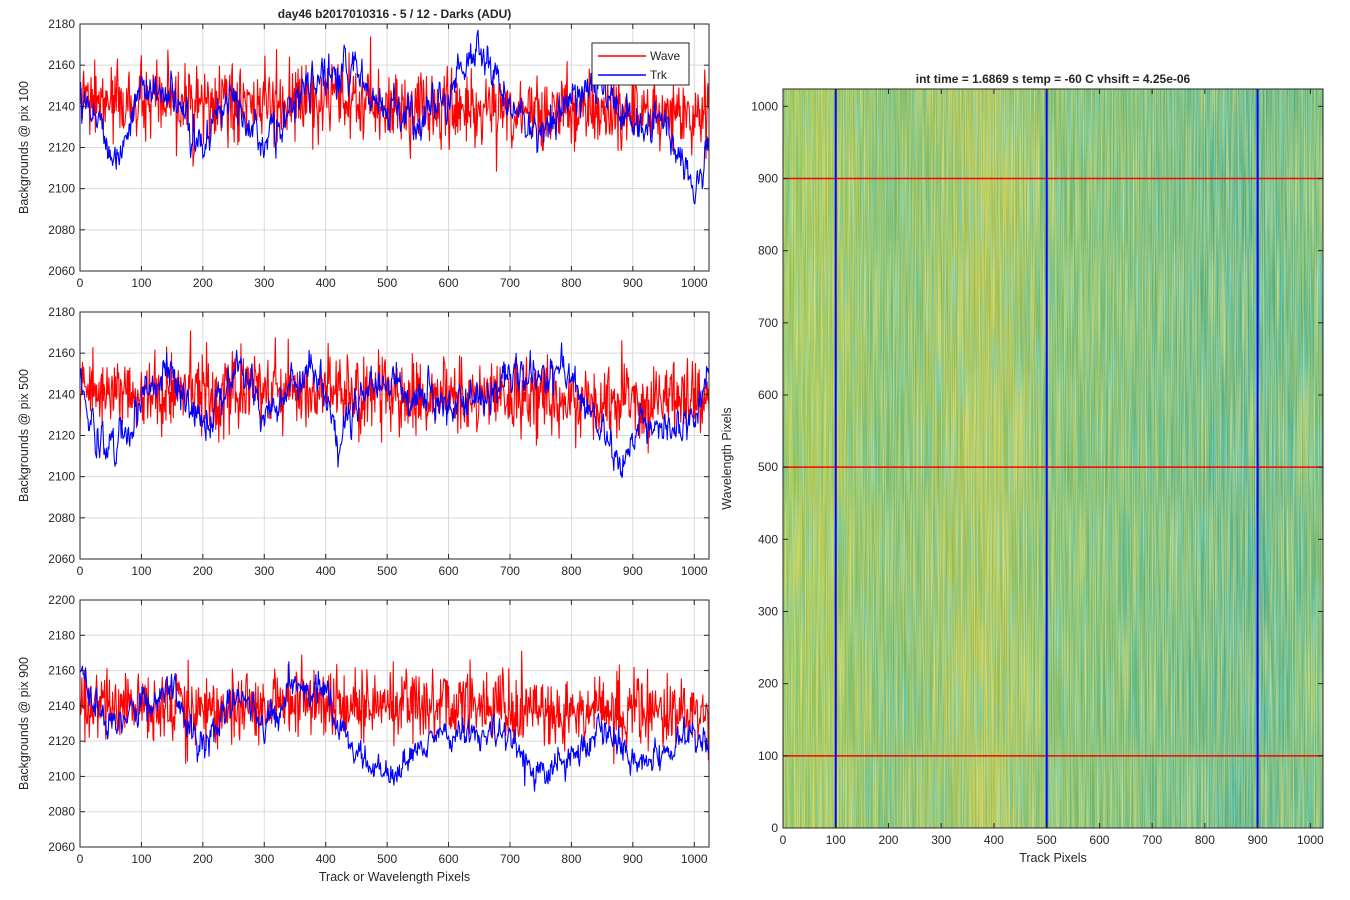 The image size is (1350, 900). I want to click on legend-box, so click(640, 64).